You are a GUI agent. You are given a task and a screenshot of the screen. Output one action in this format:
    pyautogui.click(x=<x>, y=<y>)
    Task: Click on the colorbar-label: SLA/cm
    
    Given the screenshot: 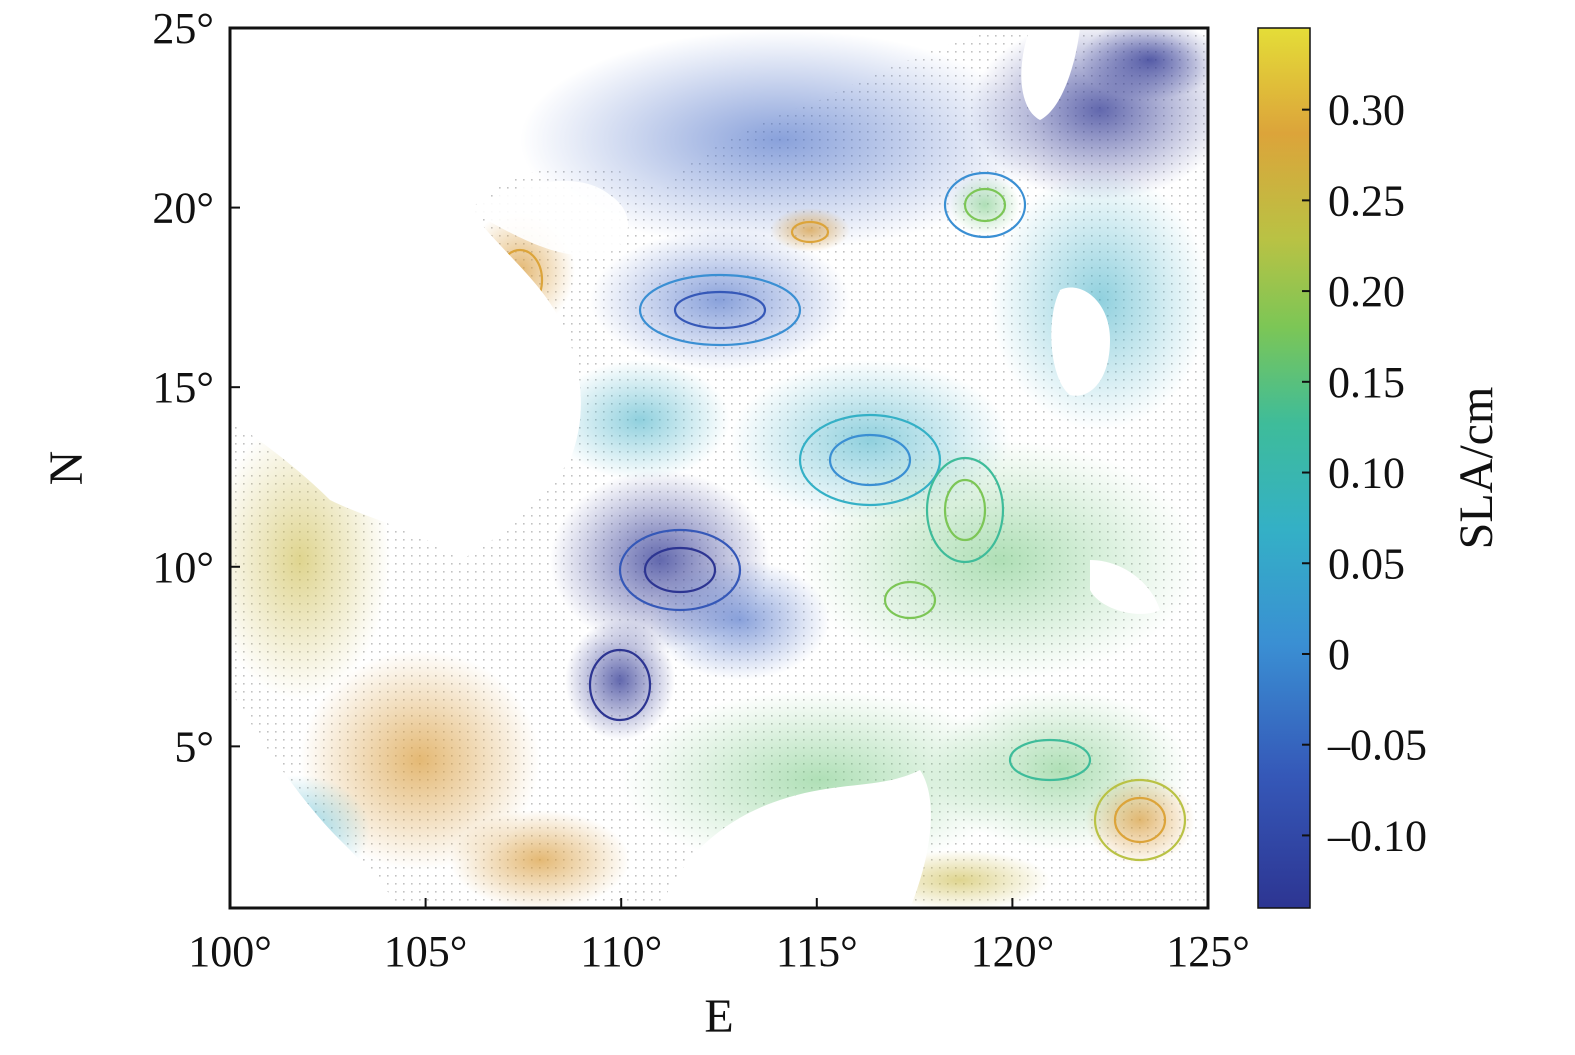 What is the action you would take?
    pyautogui.click(x=1476, y=468)
    